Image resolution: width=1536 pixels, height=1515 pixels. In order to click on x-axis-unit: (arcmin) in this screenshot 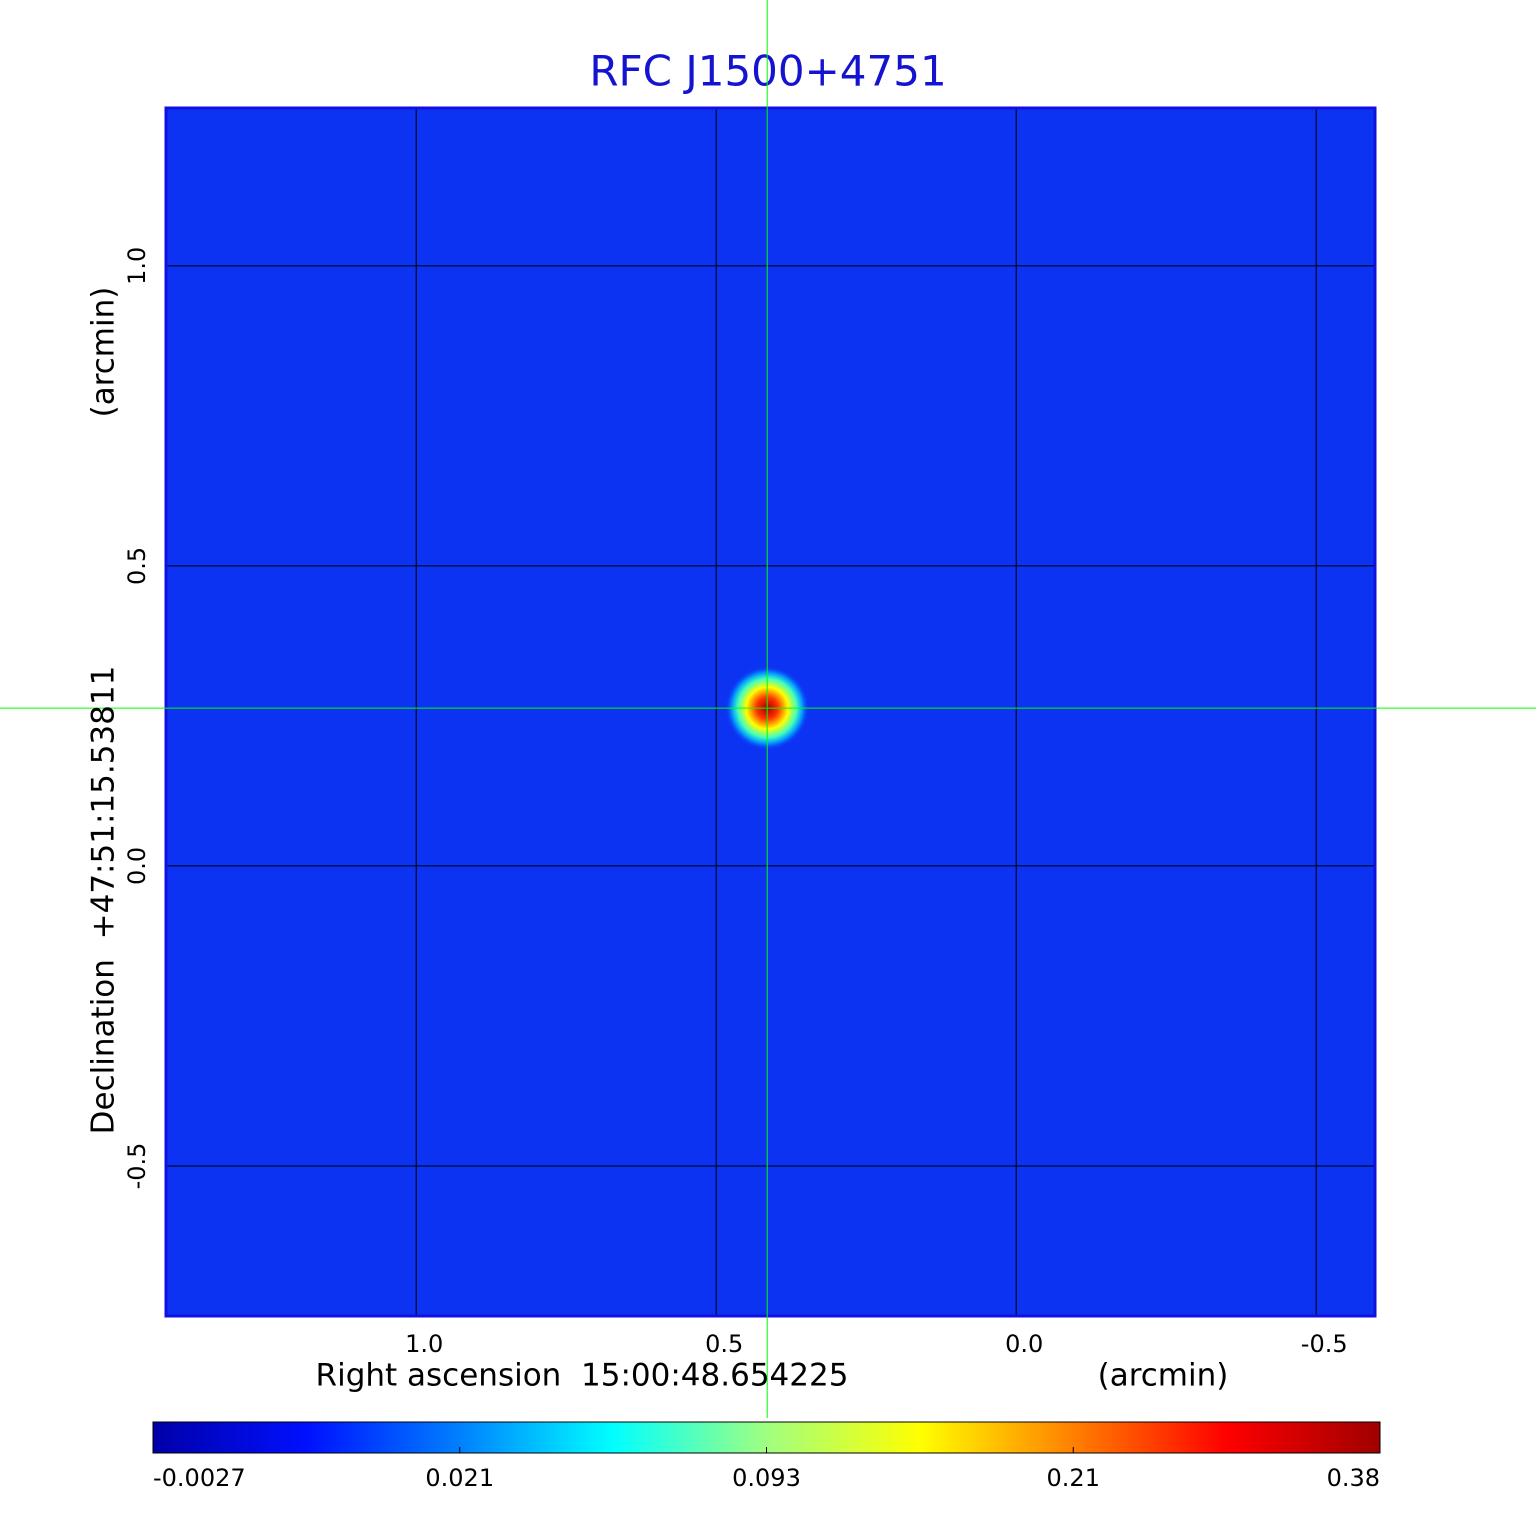, I will do `click(1163, 1376)`.